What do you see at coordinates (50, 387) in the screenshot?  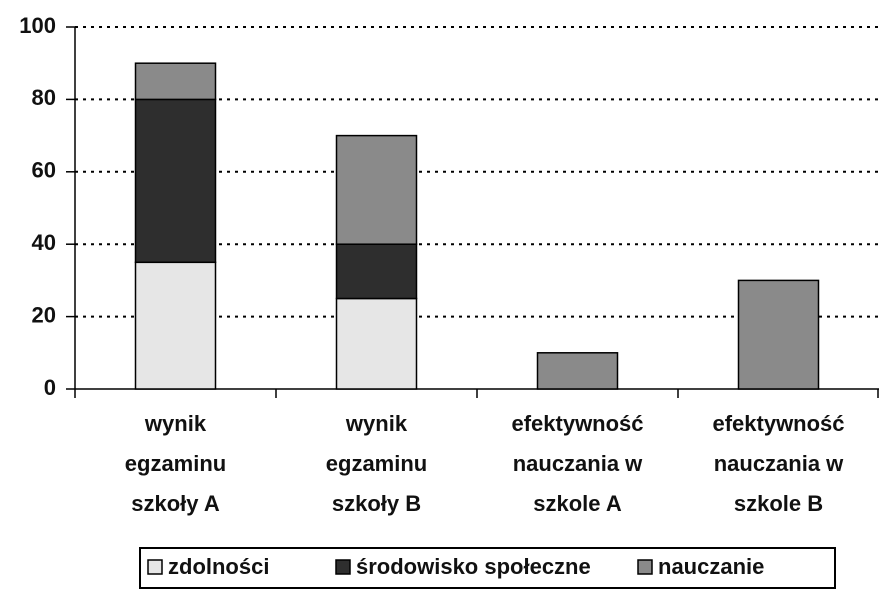 I see `y-tick-label: 0` at bounding box center [50, 387].